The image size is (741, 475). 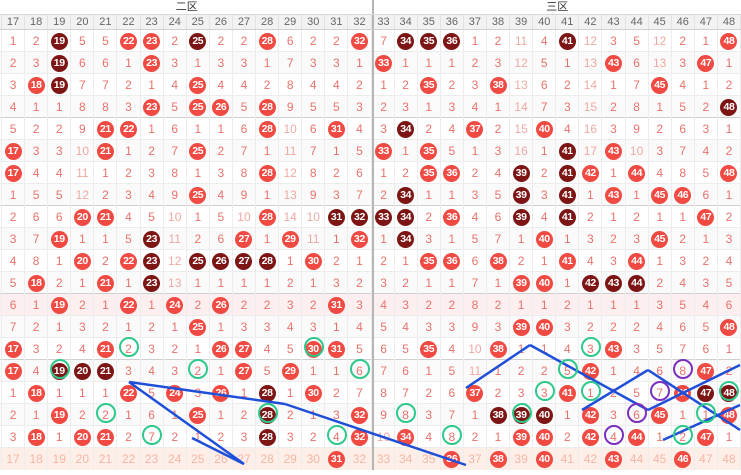 What do you see at coordinates (60, 459) in the screenshot?
I see `grid-cell: 19` at bounding box center [60, 459].